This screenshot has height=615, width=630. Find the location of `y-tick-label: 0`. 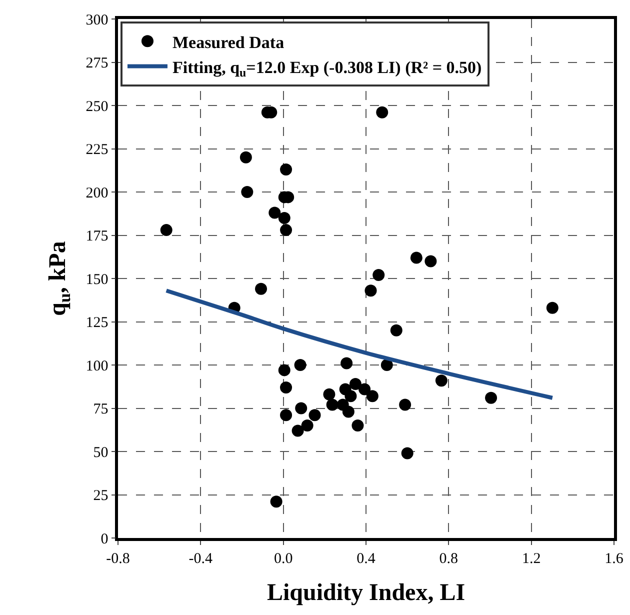

y-tick-label: 0 is located at coordinates (104, 539).